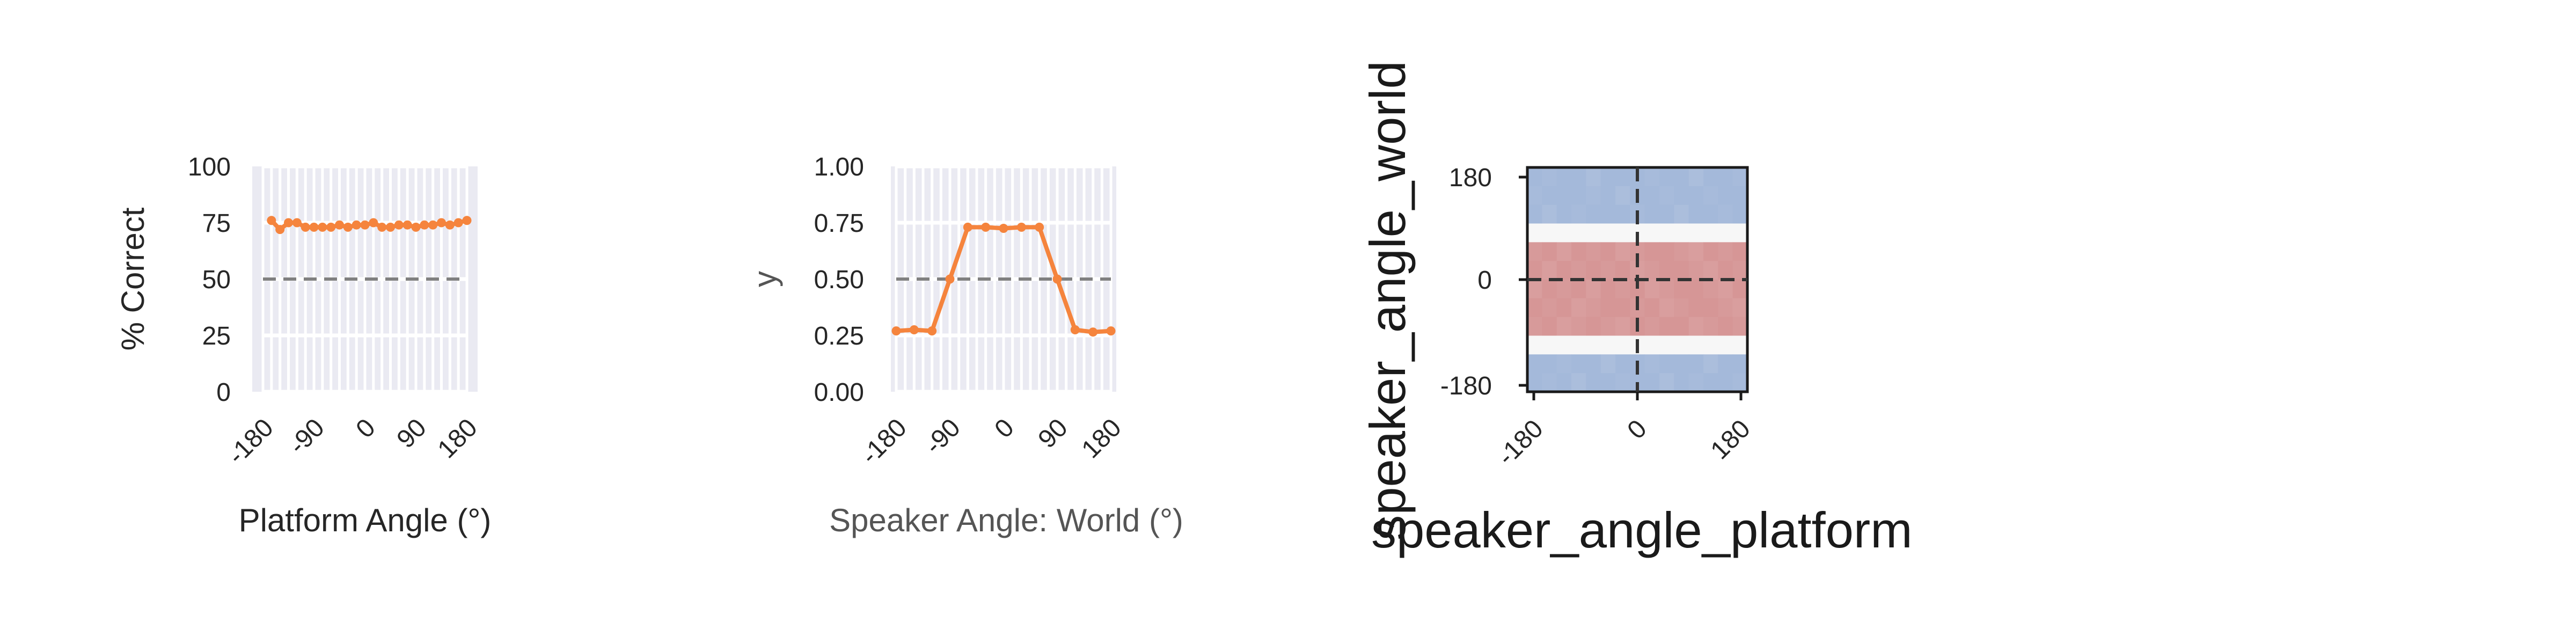 The image size is (2576, 644). I want to click on x-tick-label: 0, so click(1004, 428).